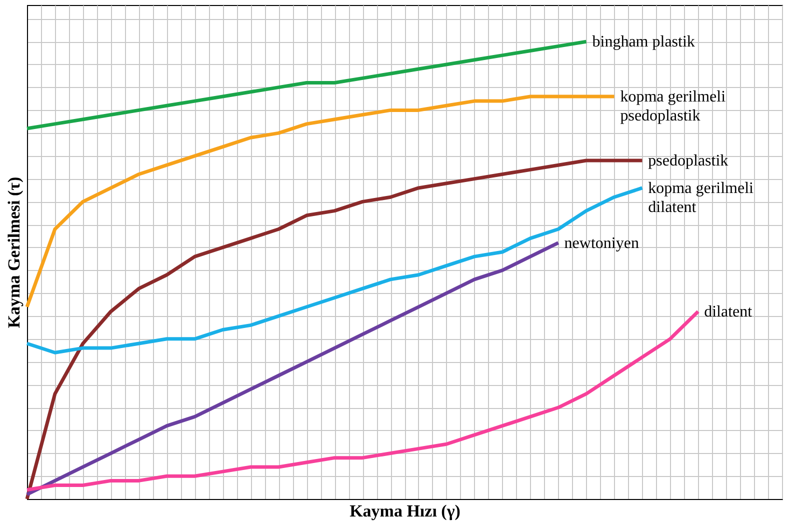 The height and width of the screenshot is (524, 787). What do you see at coordinates (643, 42) in the screenshot?
I see `series-label: bingham plastik` at bounding box center [643, 42].